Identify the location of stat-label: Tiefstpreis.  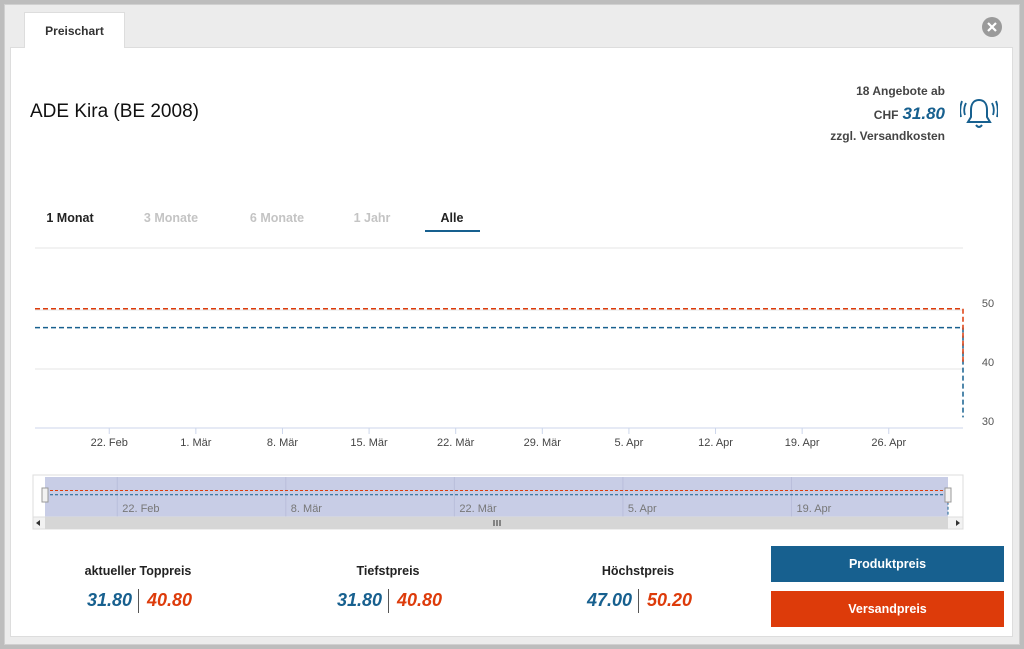
(388, 571).